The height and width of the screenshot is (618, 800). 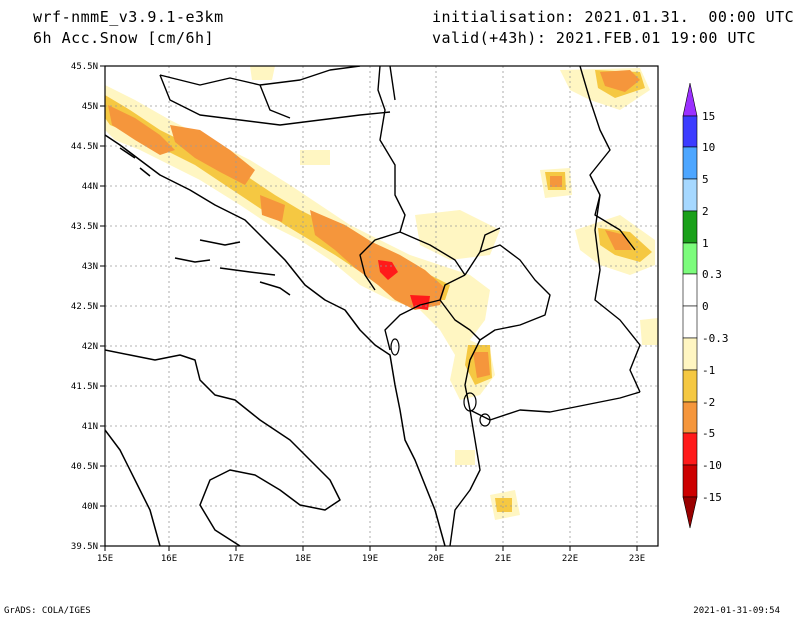 I want to click on lat-label-41n: 41N, so click(x=90, y=427).